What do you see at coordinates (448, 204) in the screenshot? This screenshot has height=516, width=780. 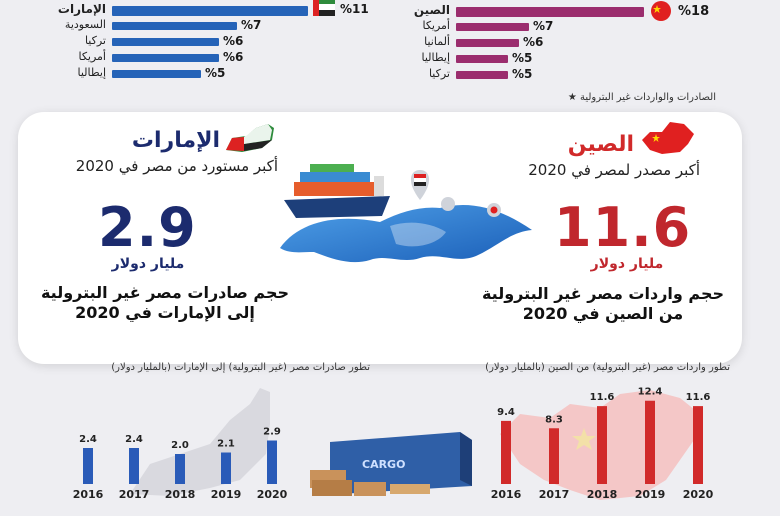 I see `uae-pin-icon` at bounding box center [448, 204].